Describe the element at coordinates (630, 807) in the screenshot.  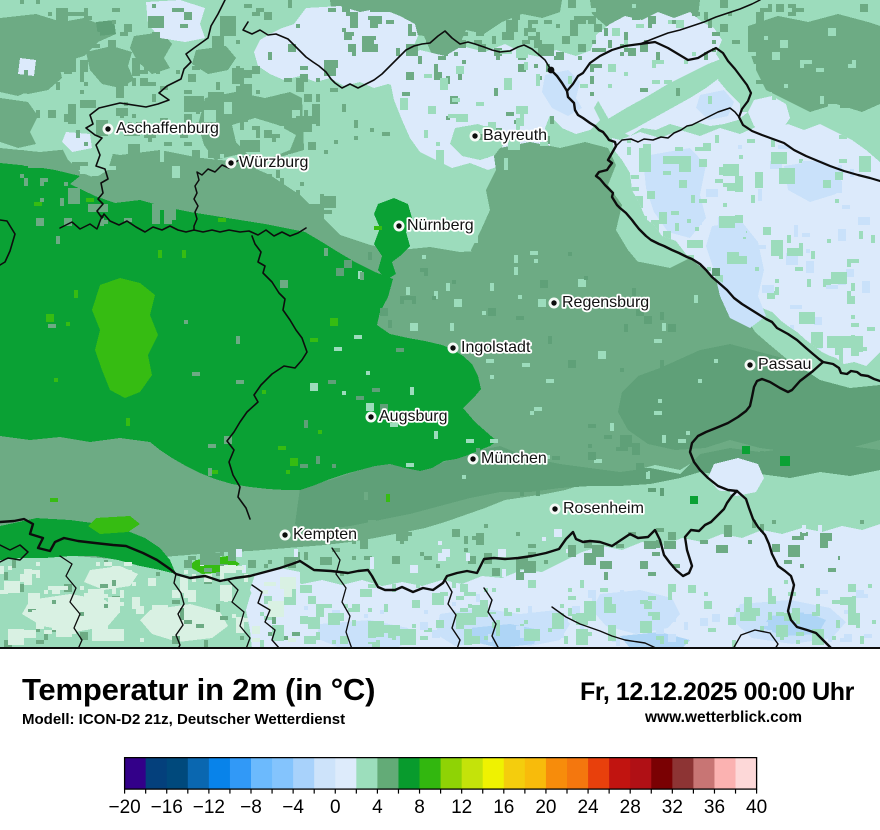
I see `svg-text: 28` at that location.